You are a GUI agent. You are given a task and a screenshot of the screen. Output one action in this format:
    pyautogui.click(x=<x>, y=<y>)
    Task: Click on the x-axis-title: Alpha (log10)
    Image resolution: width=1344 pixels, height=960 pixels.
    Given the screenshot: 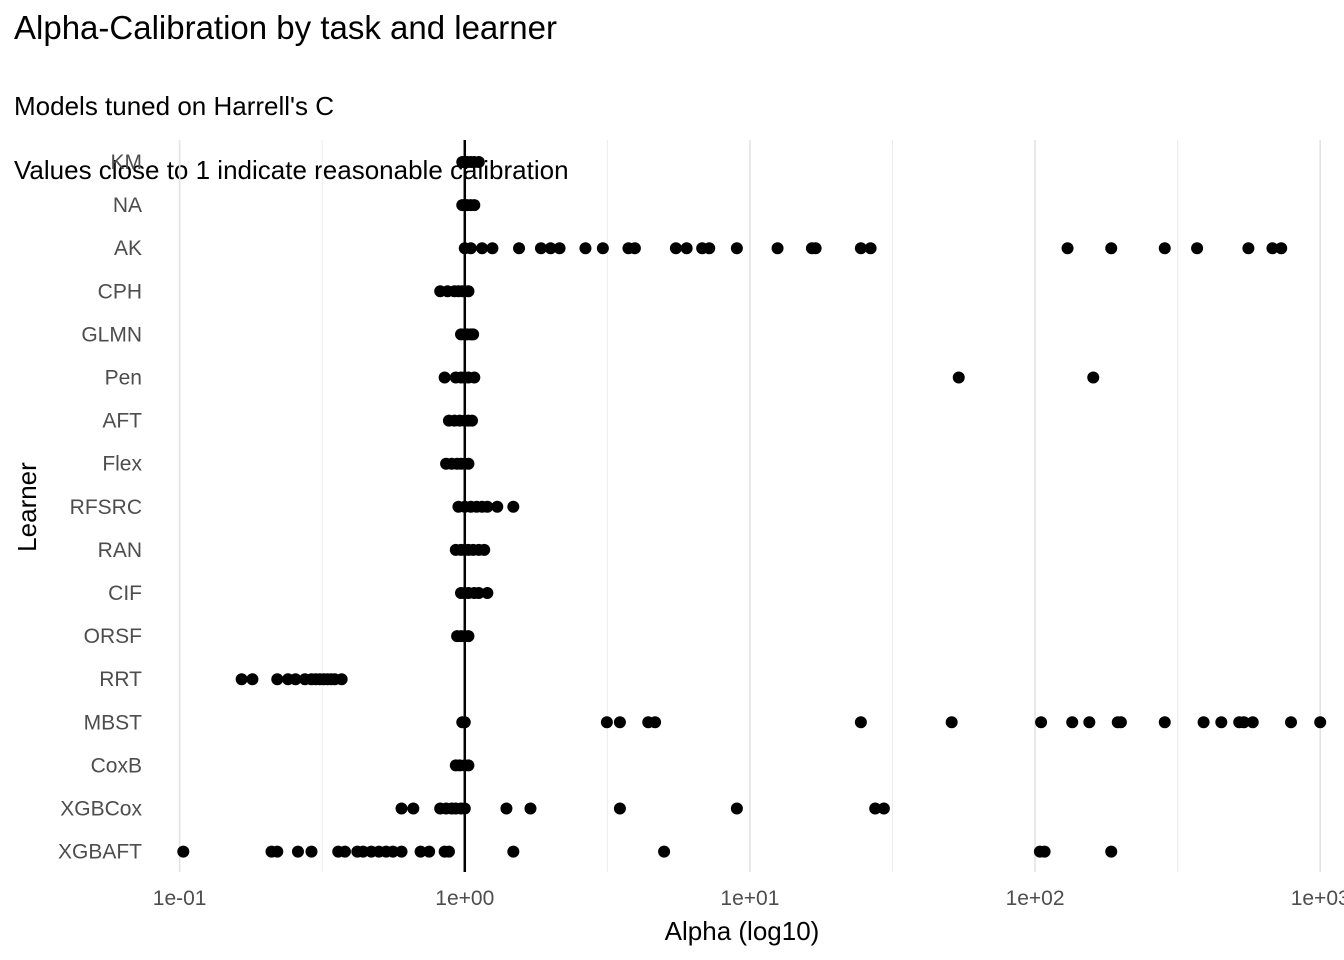 What is the action you would take?
    pyautogui.click(x=742, y=931)
    